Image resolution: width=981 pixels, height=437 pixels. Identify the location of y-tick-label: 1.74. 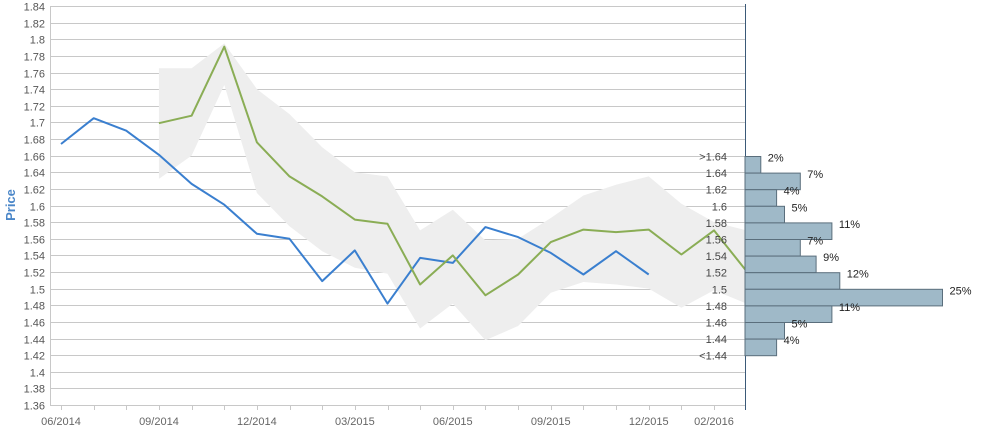
(34, 91).